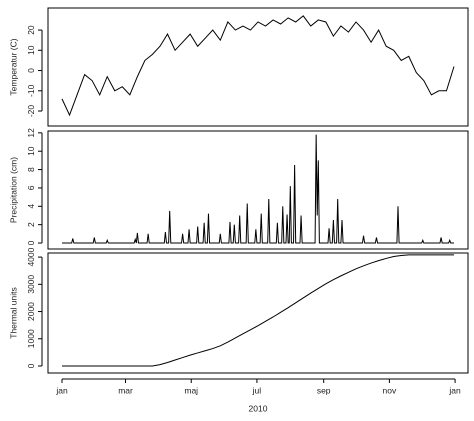 The height and width of the screenshot is (421, 474). I want to click on x-tick-label: mar, so click(125, 390).